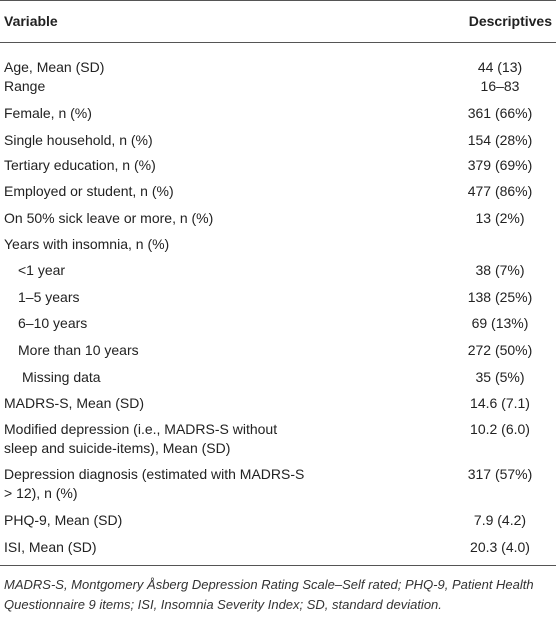 The image size is (556, 624). What do you see at coordinates (500, 547) in the screenshot?
I see `descriptive-cell: 20.3 (4.0)` at bounding box center [500, 547].